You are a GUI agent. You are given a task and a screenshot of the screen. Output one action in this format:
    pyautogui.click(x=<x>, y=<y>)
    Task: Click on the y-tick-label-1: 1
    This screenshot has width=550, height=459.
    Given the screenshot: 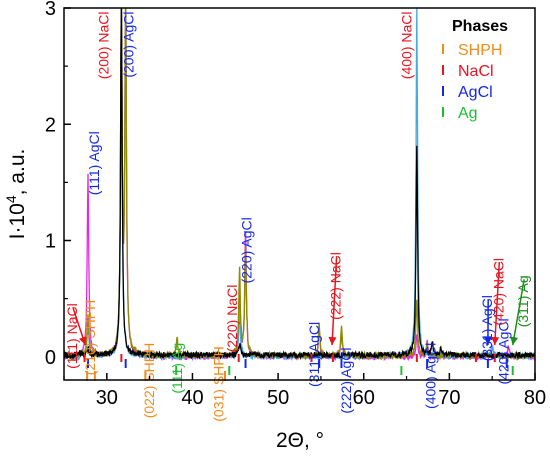 What is the action you would take?
    pyautogui.click(x=50, y=242)
    